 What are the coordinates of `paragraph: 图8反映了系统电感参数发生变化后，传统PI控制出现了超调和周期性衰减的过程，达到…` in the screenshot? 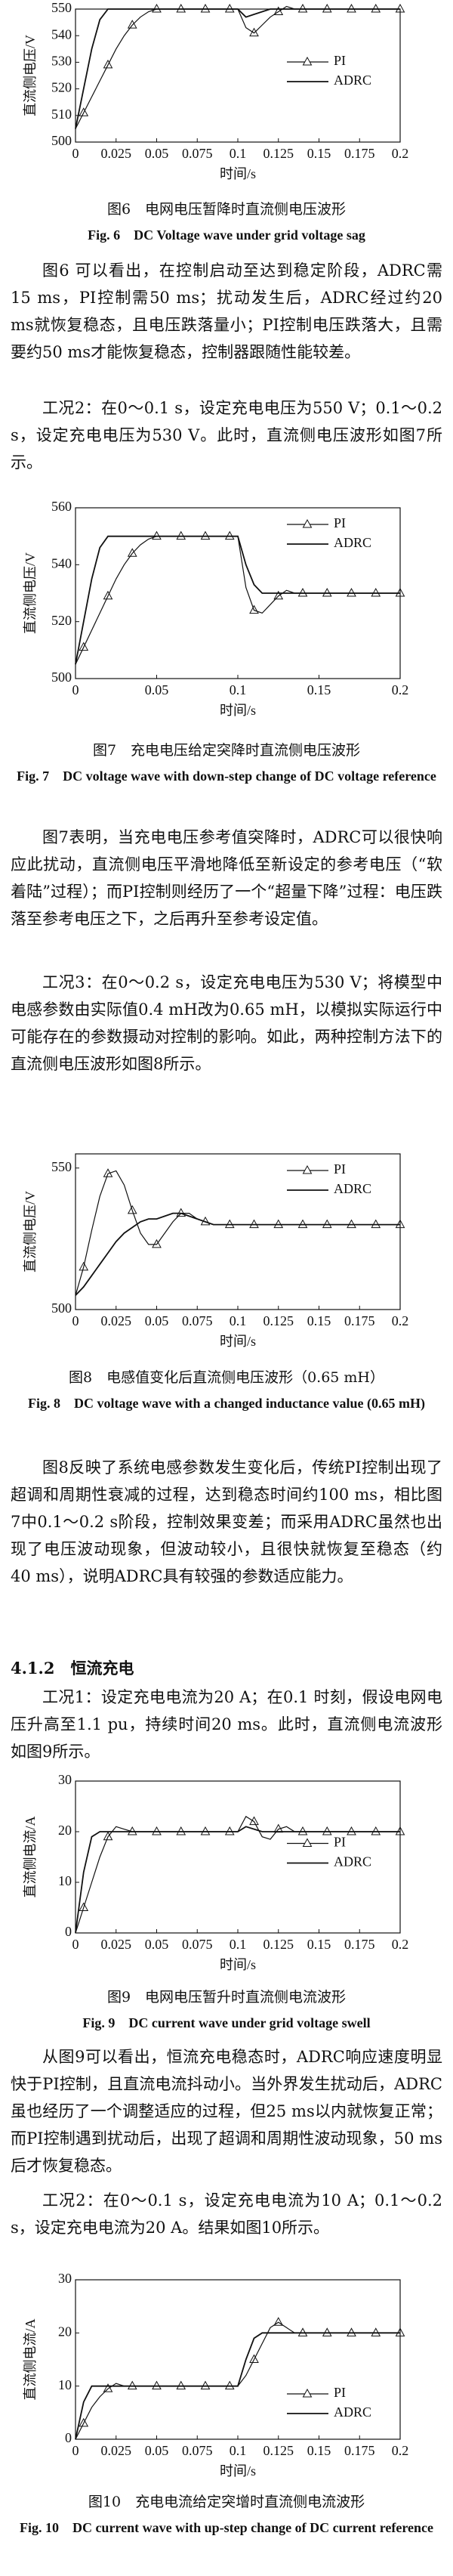 It's located at (226, 1521).